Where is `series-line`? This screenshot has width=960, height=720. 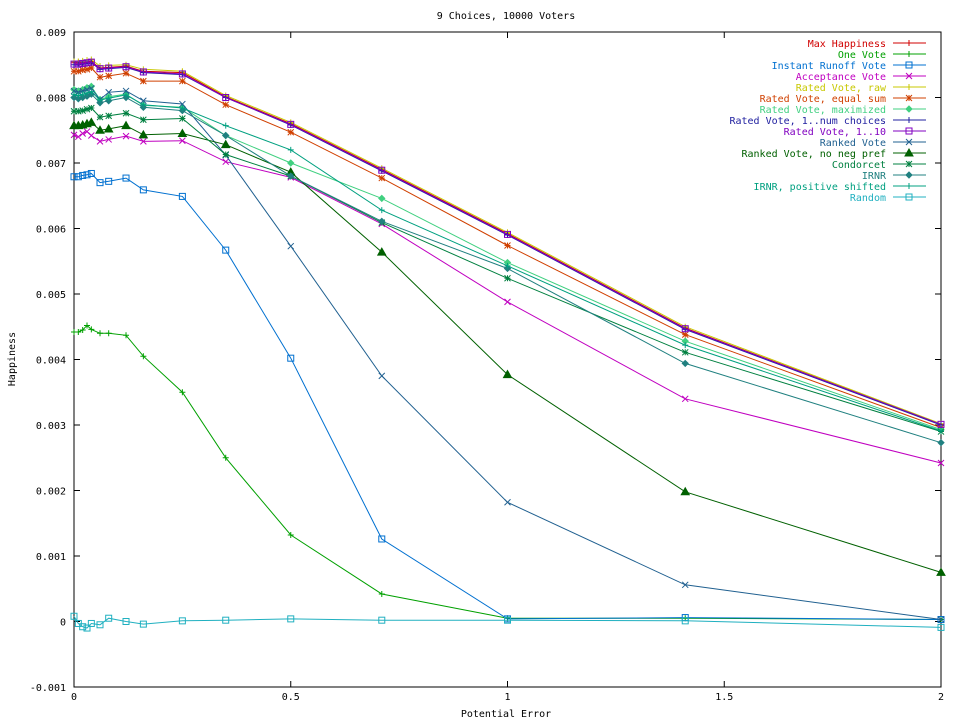 series-line is located at coordinates (507, 622).